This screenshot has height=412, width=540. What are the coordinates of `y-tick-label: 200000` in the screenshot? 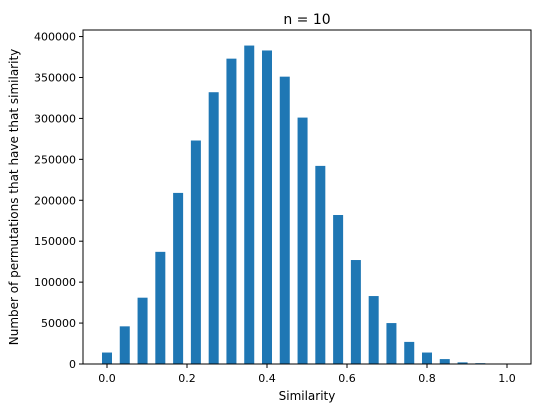 It's located at (55, 200).